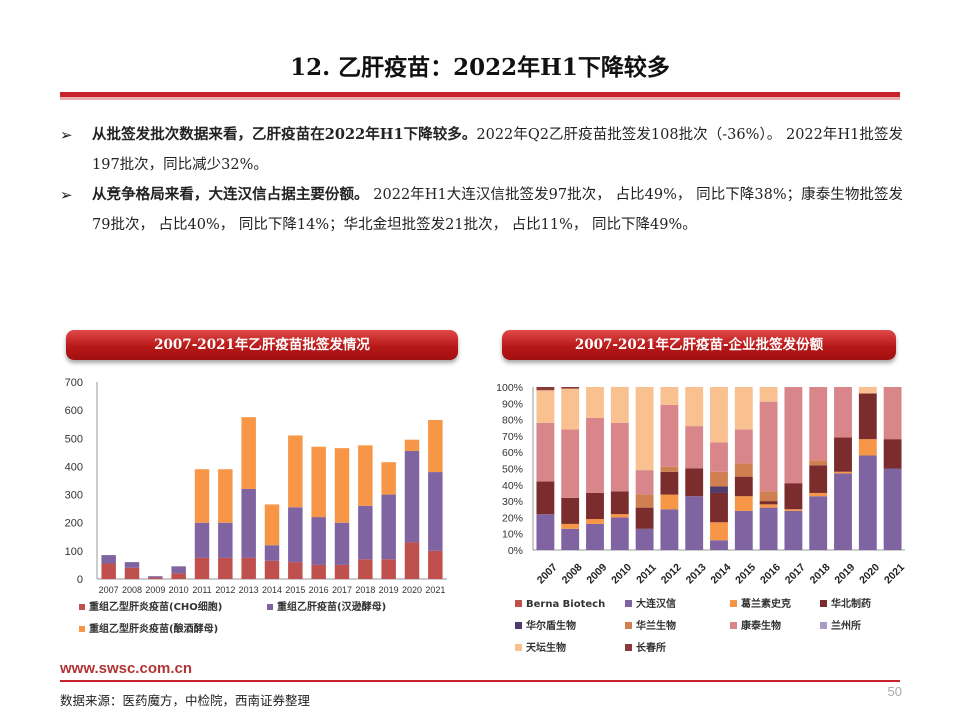 The height and width of the screenshot is (720, 960). What do you see at coordinates (820, 573) in the screenshot?
I see `x-tick-label: 2018` at bounding box center [820, 573].